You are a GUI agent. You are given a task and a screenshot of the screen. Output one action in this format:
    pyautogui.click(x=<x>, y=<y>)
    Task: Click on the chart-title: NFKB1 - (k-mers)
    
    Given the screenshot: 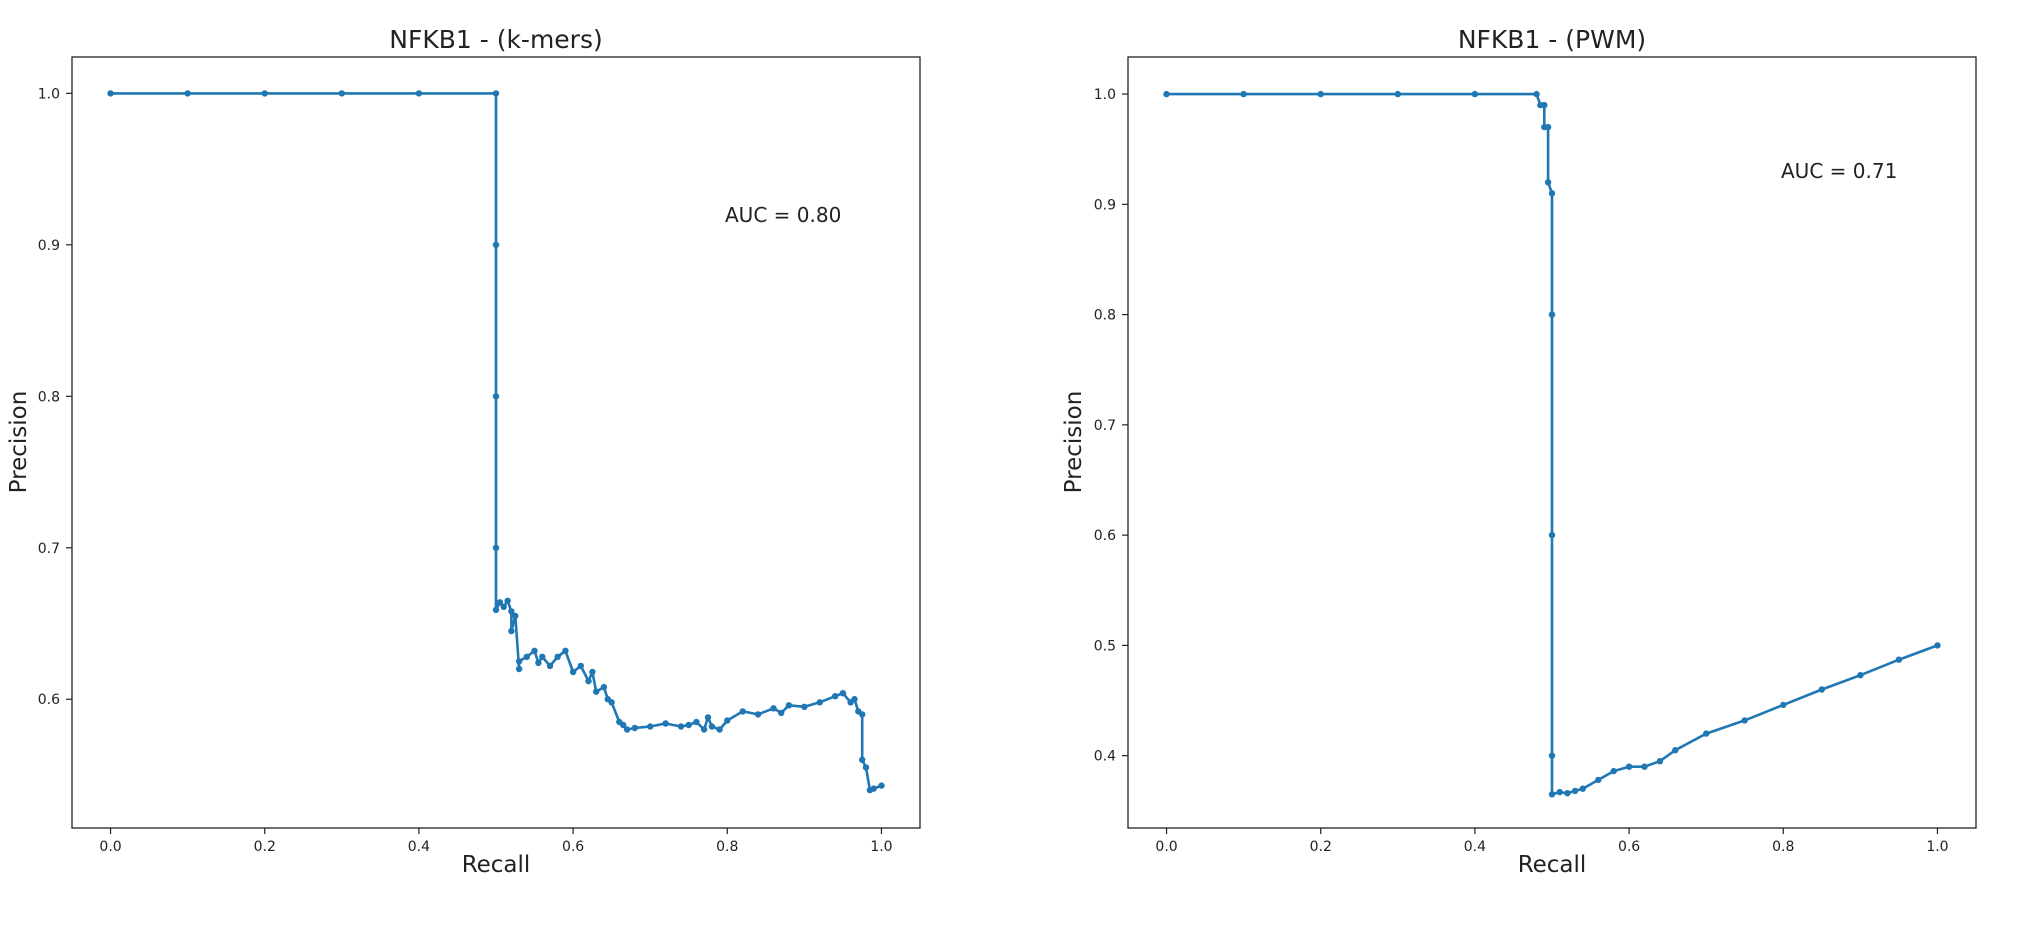 What is the action you would take?
    pyautogui.click(x=496, y=39)
    